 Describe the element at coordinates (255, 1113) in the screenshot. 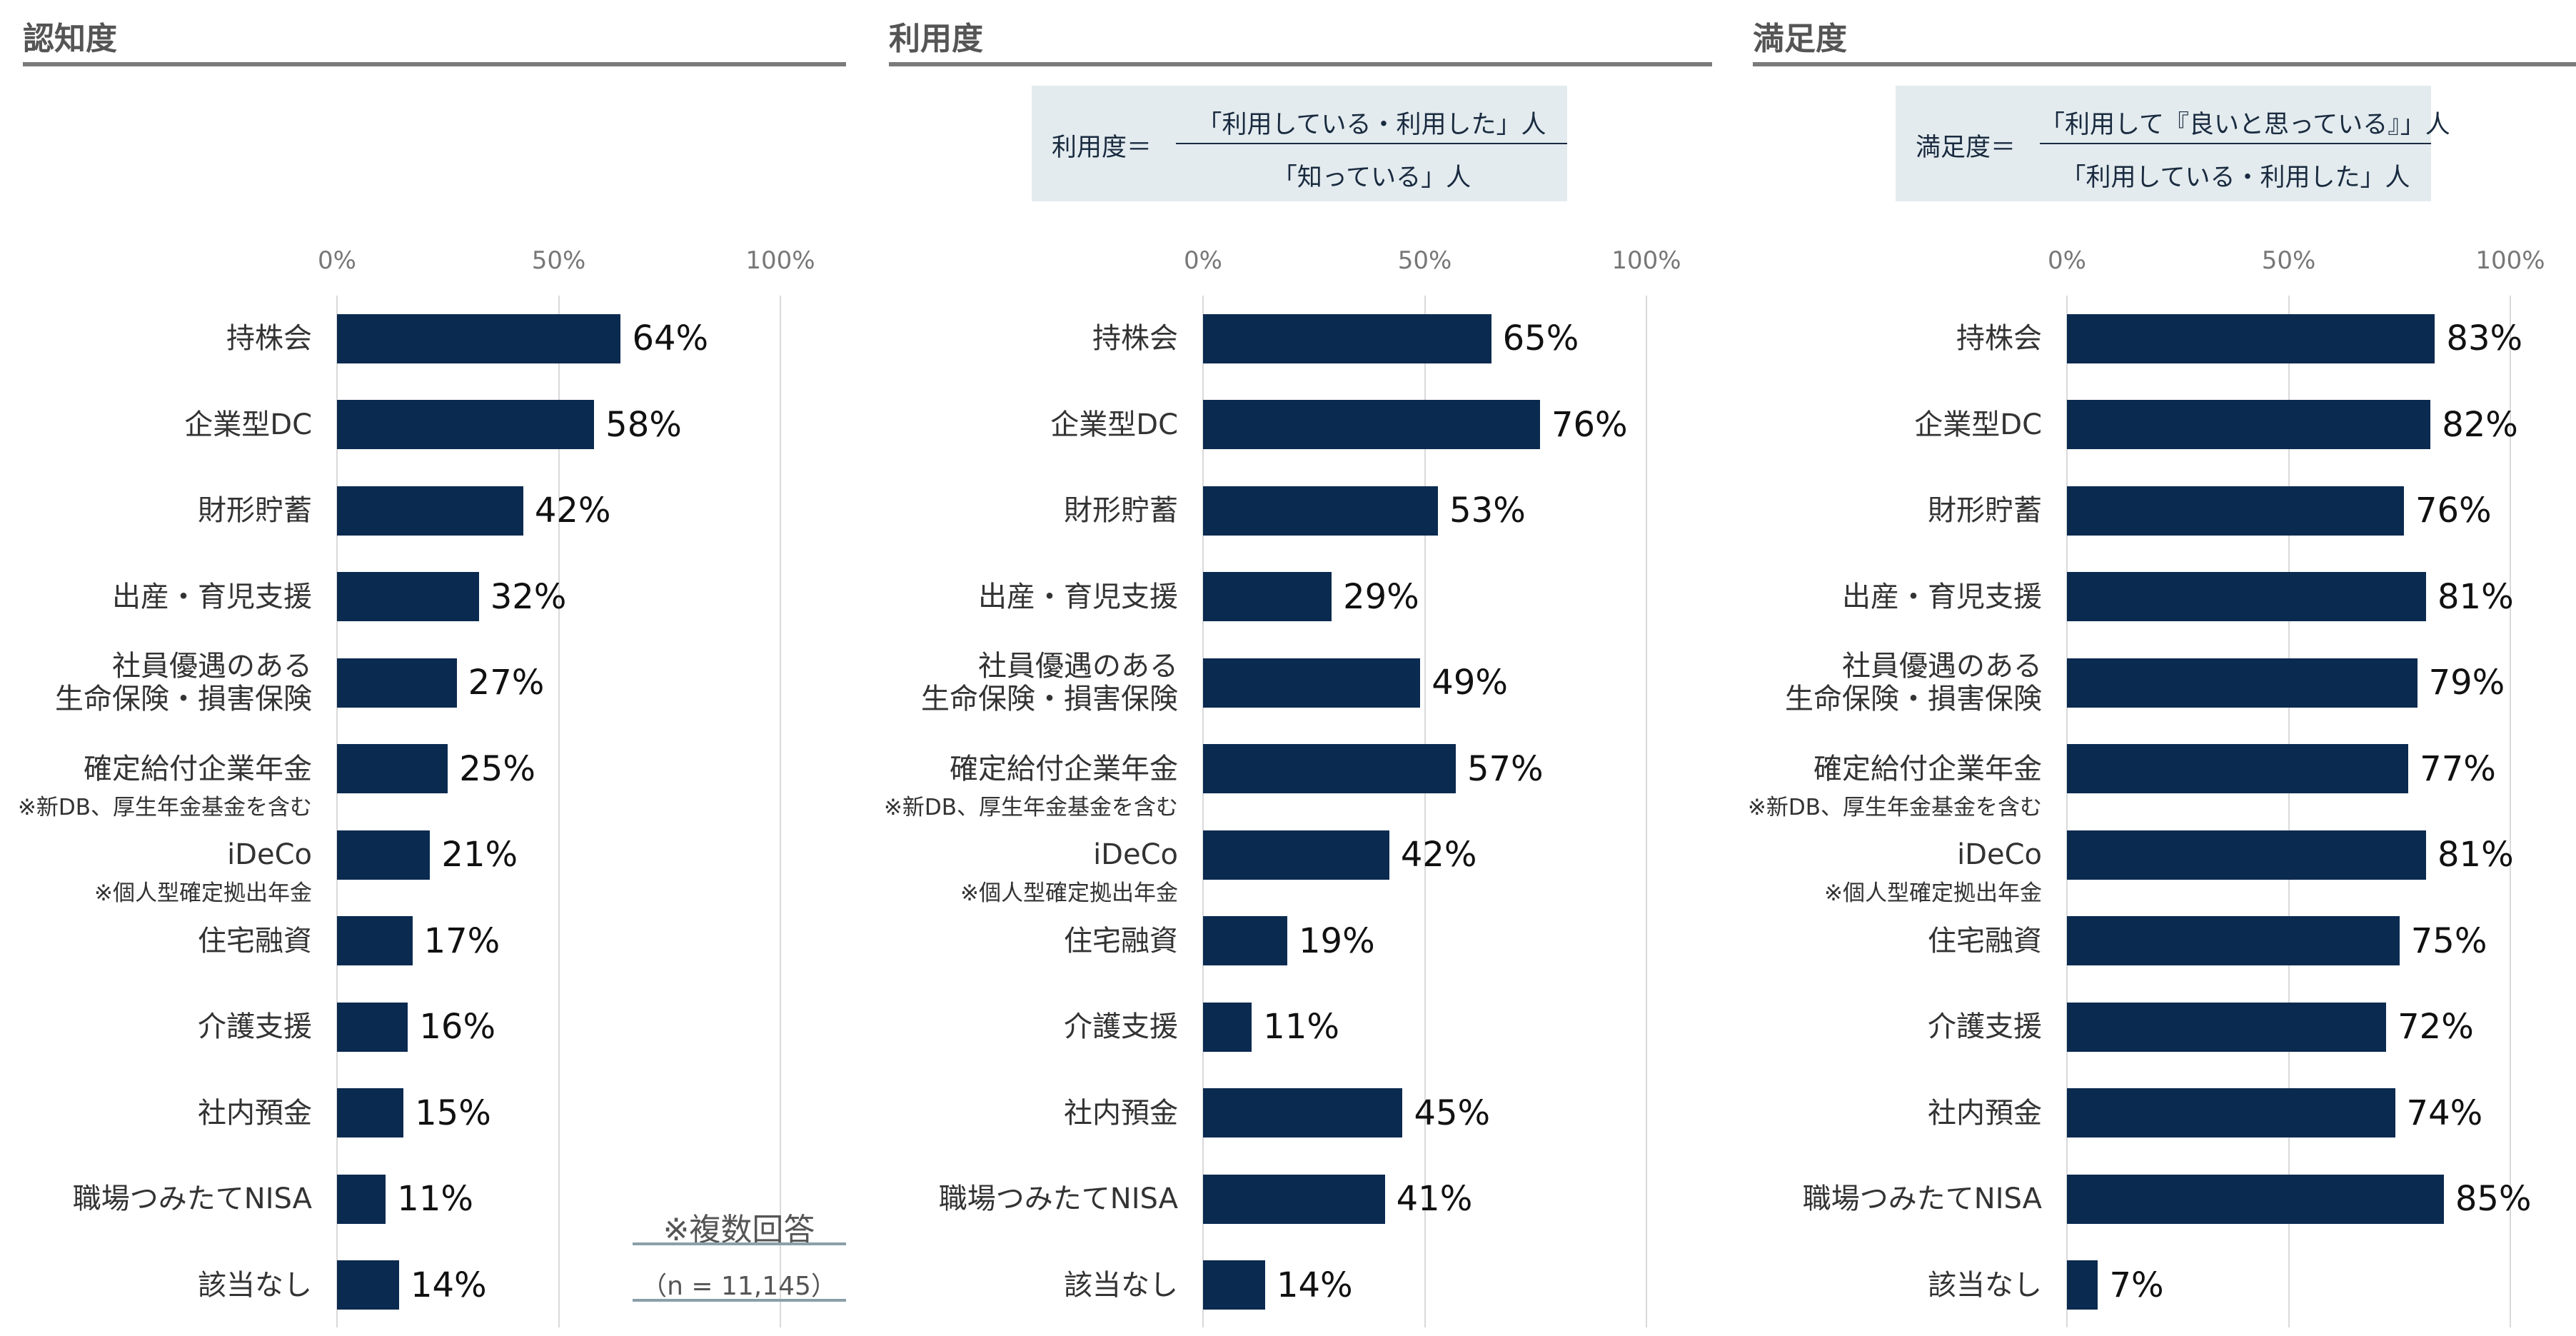

I see `category-label: 社内預金` at that location.